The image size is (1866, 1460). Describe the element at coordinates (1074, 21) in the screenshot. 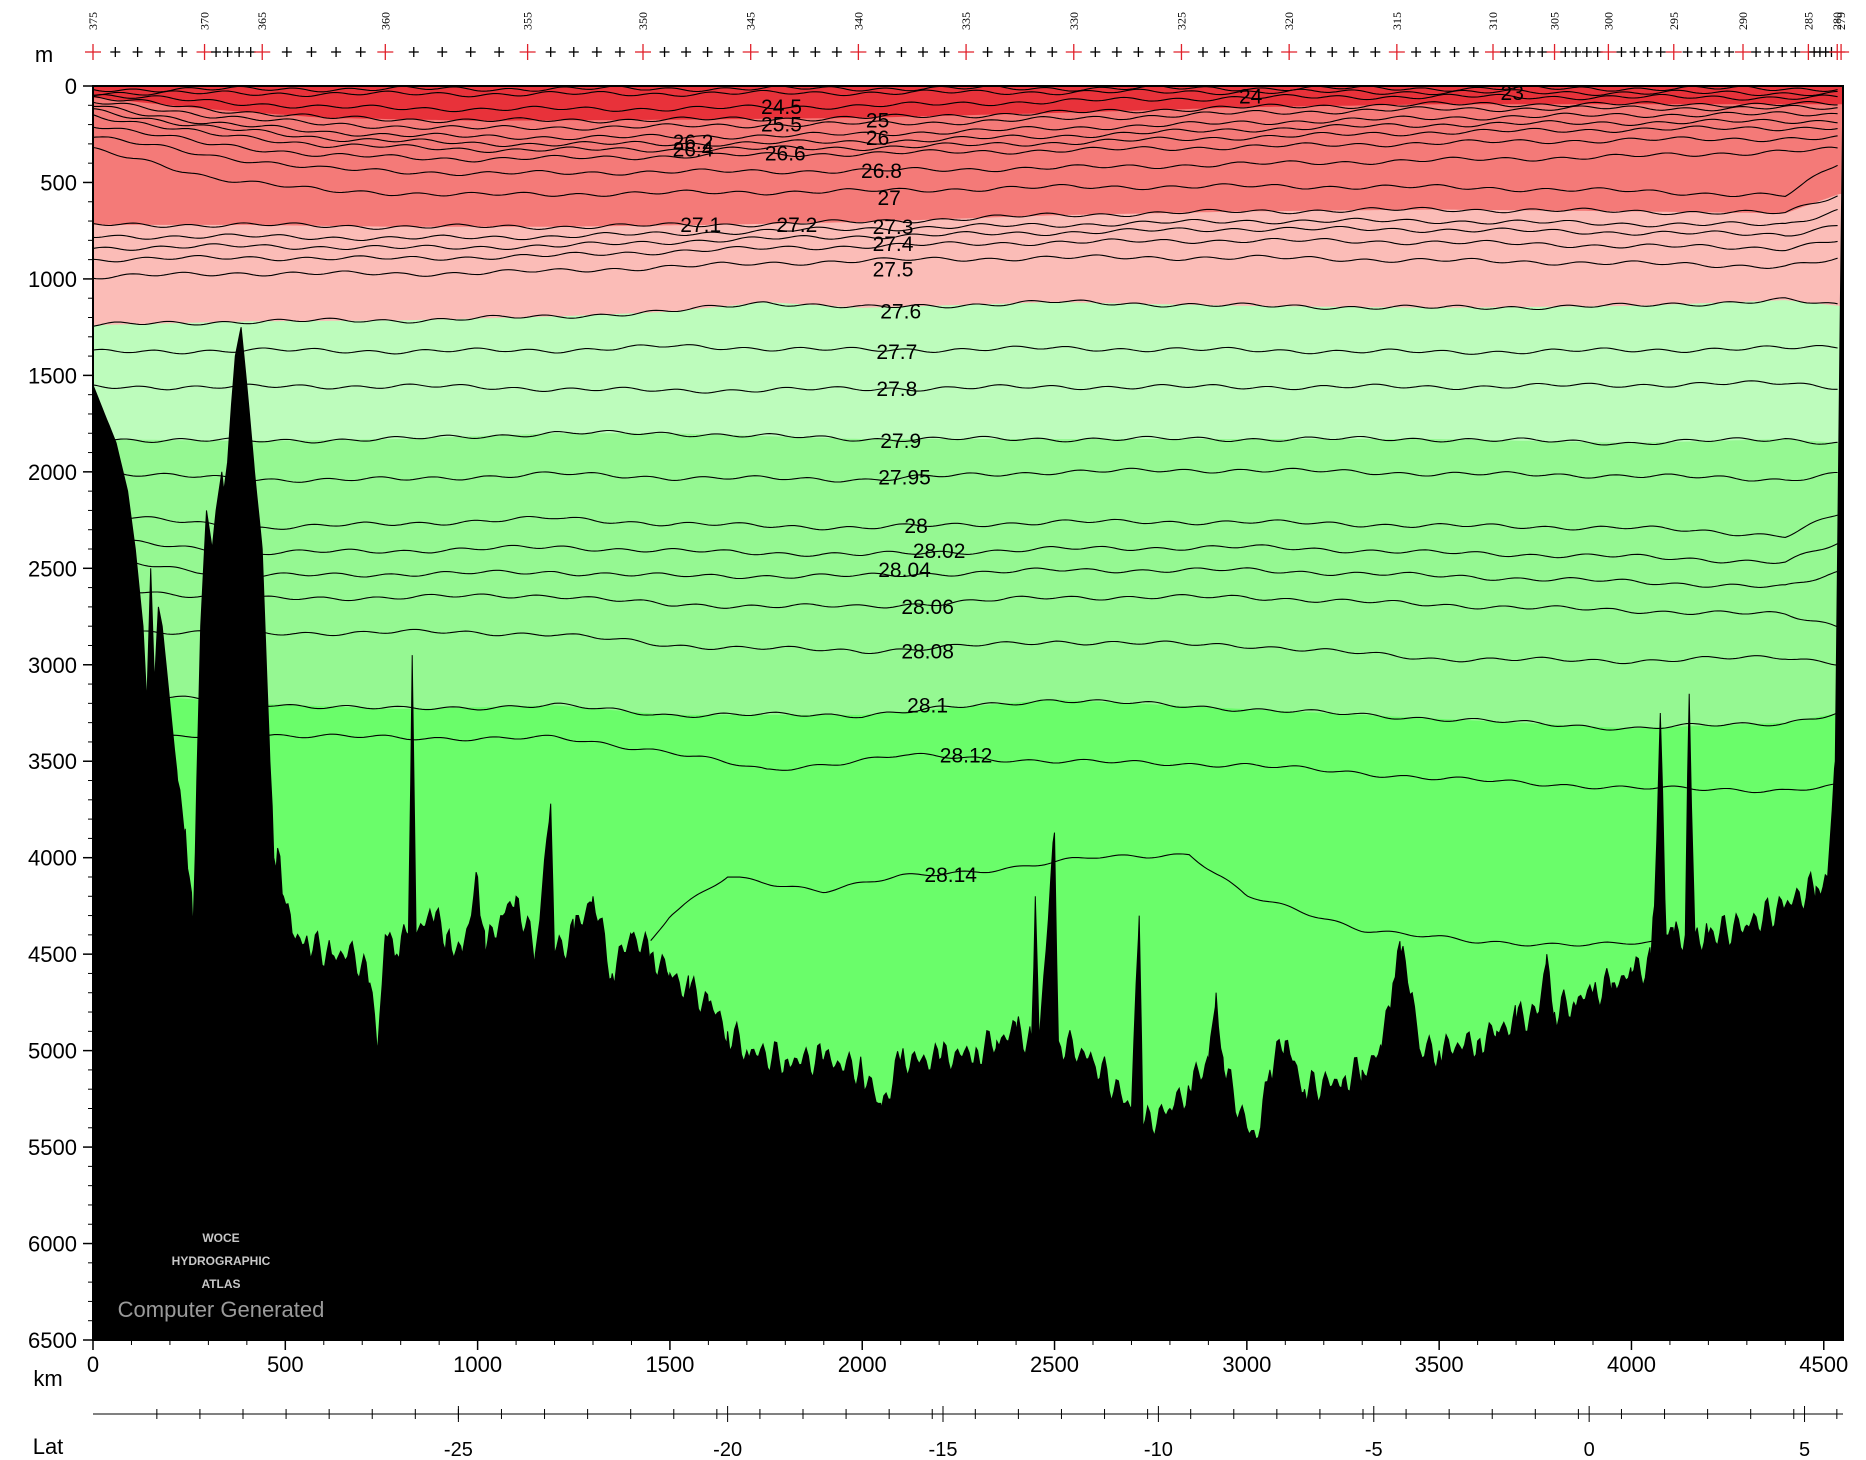

I see `station-label: 330` at that location.